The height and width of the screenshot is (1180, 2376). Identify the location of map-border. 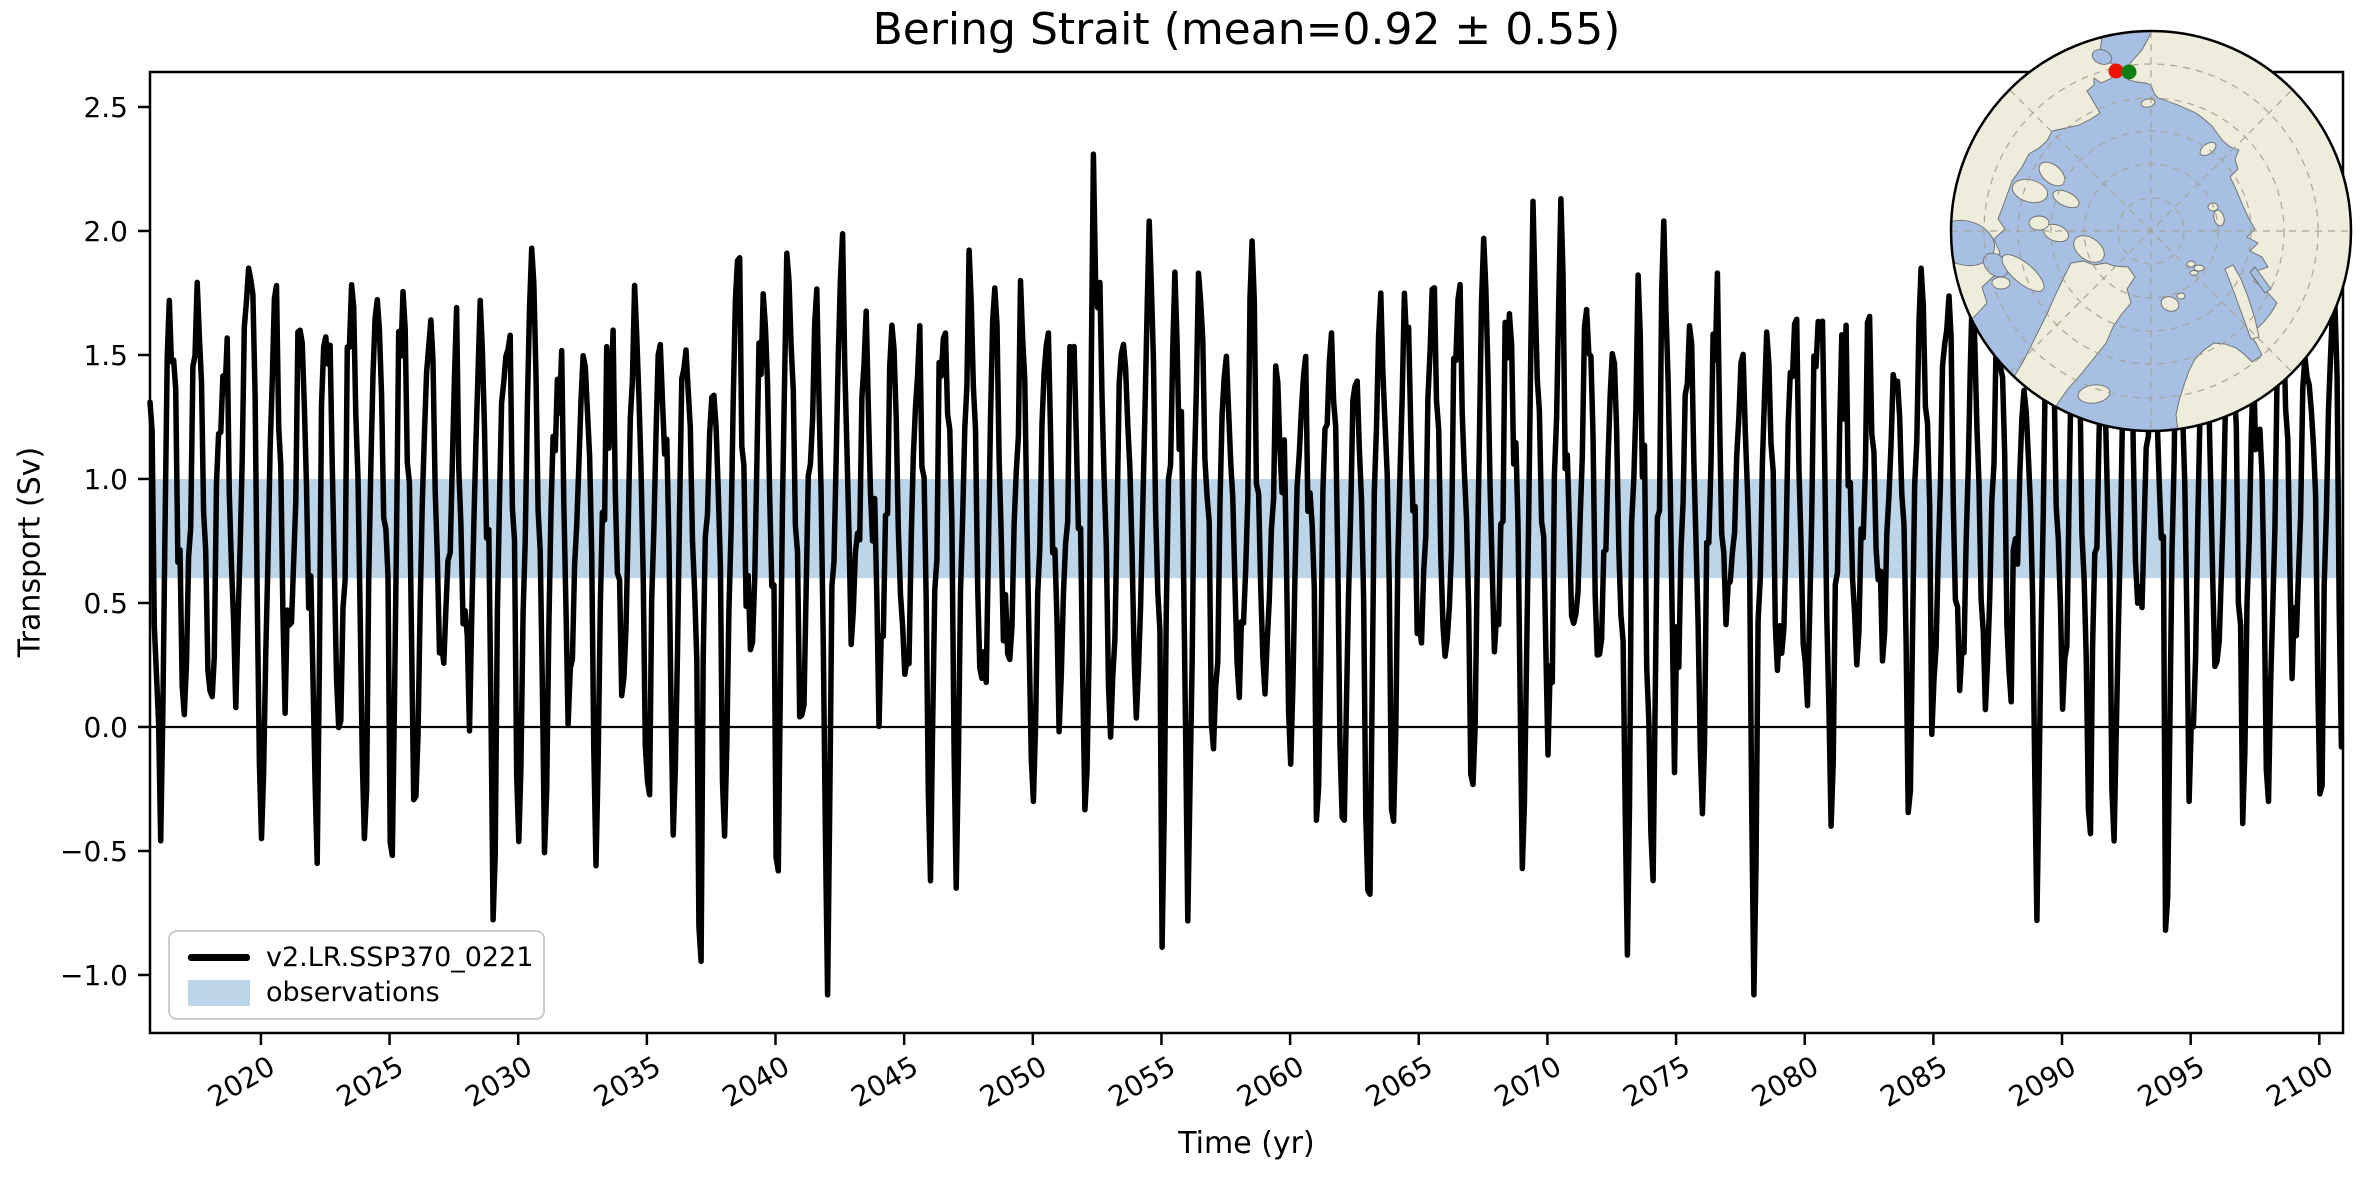
(2151, 231).